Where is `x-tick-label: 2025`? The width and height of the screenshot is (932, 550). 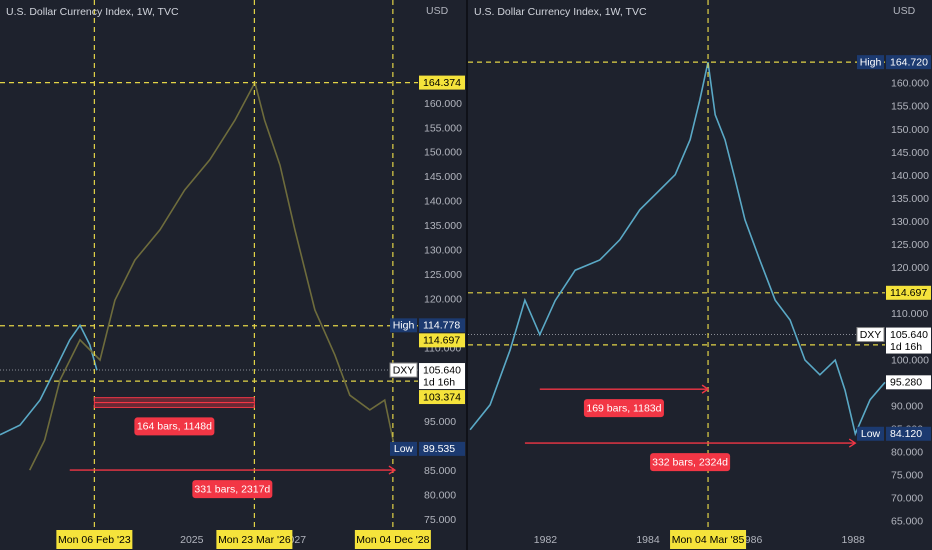 x-tick-label: 2025 is located at coordinates (192, 540).